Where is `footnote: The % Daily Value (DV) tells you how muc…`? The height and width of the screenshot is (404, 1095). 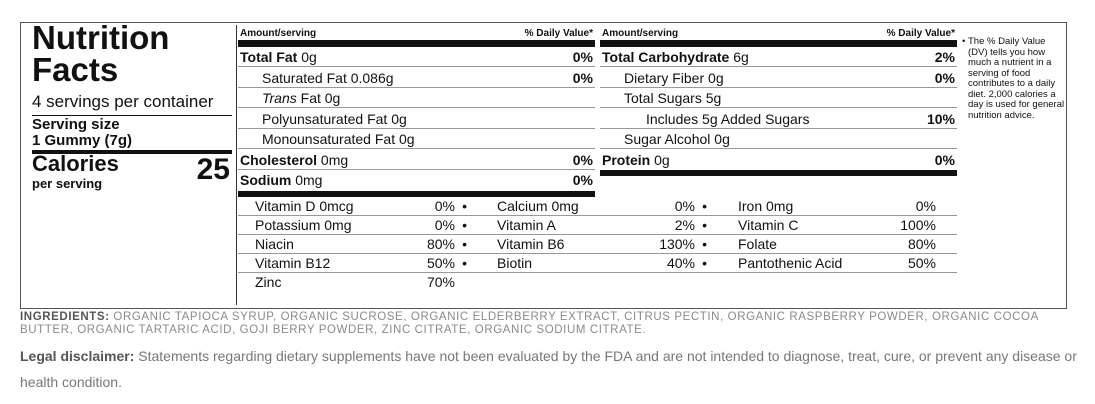
footnote: The % Daily Value (DV) tells you how muc… is located at coordinates (1014, 78).